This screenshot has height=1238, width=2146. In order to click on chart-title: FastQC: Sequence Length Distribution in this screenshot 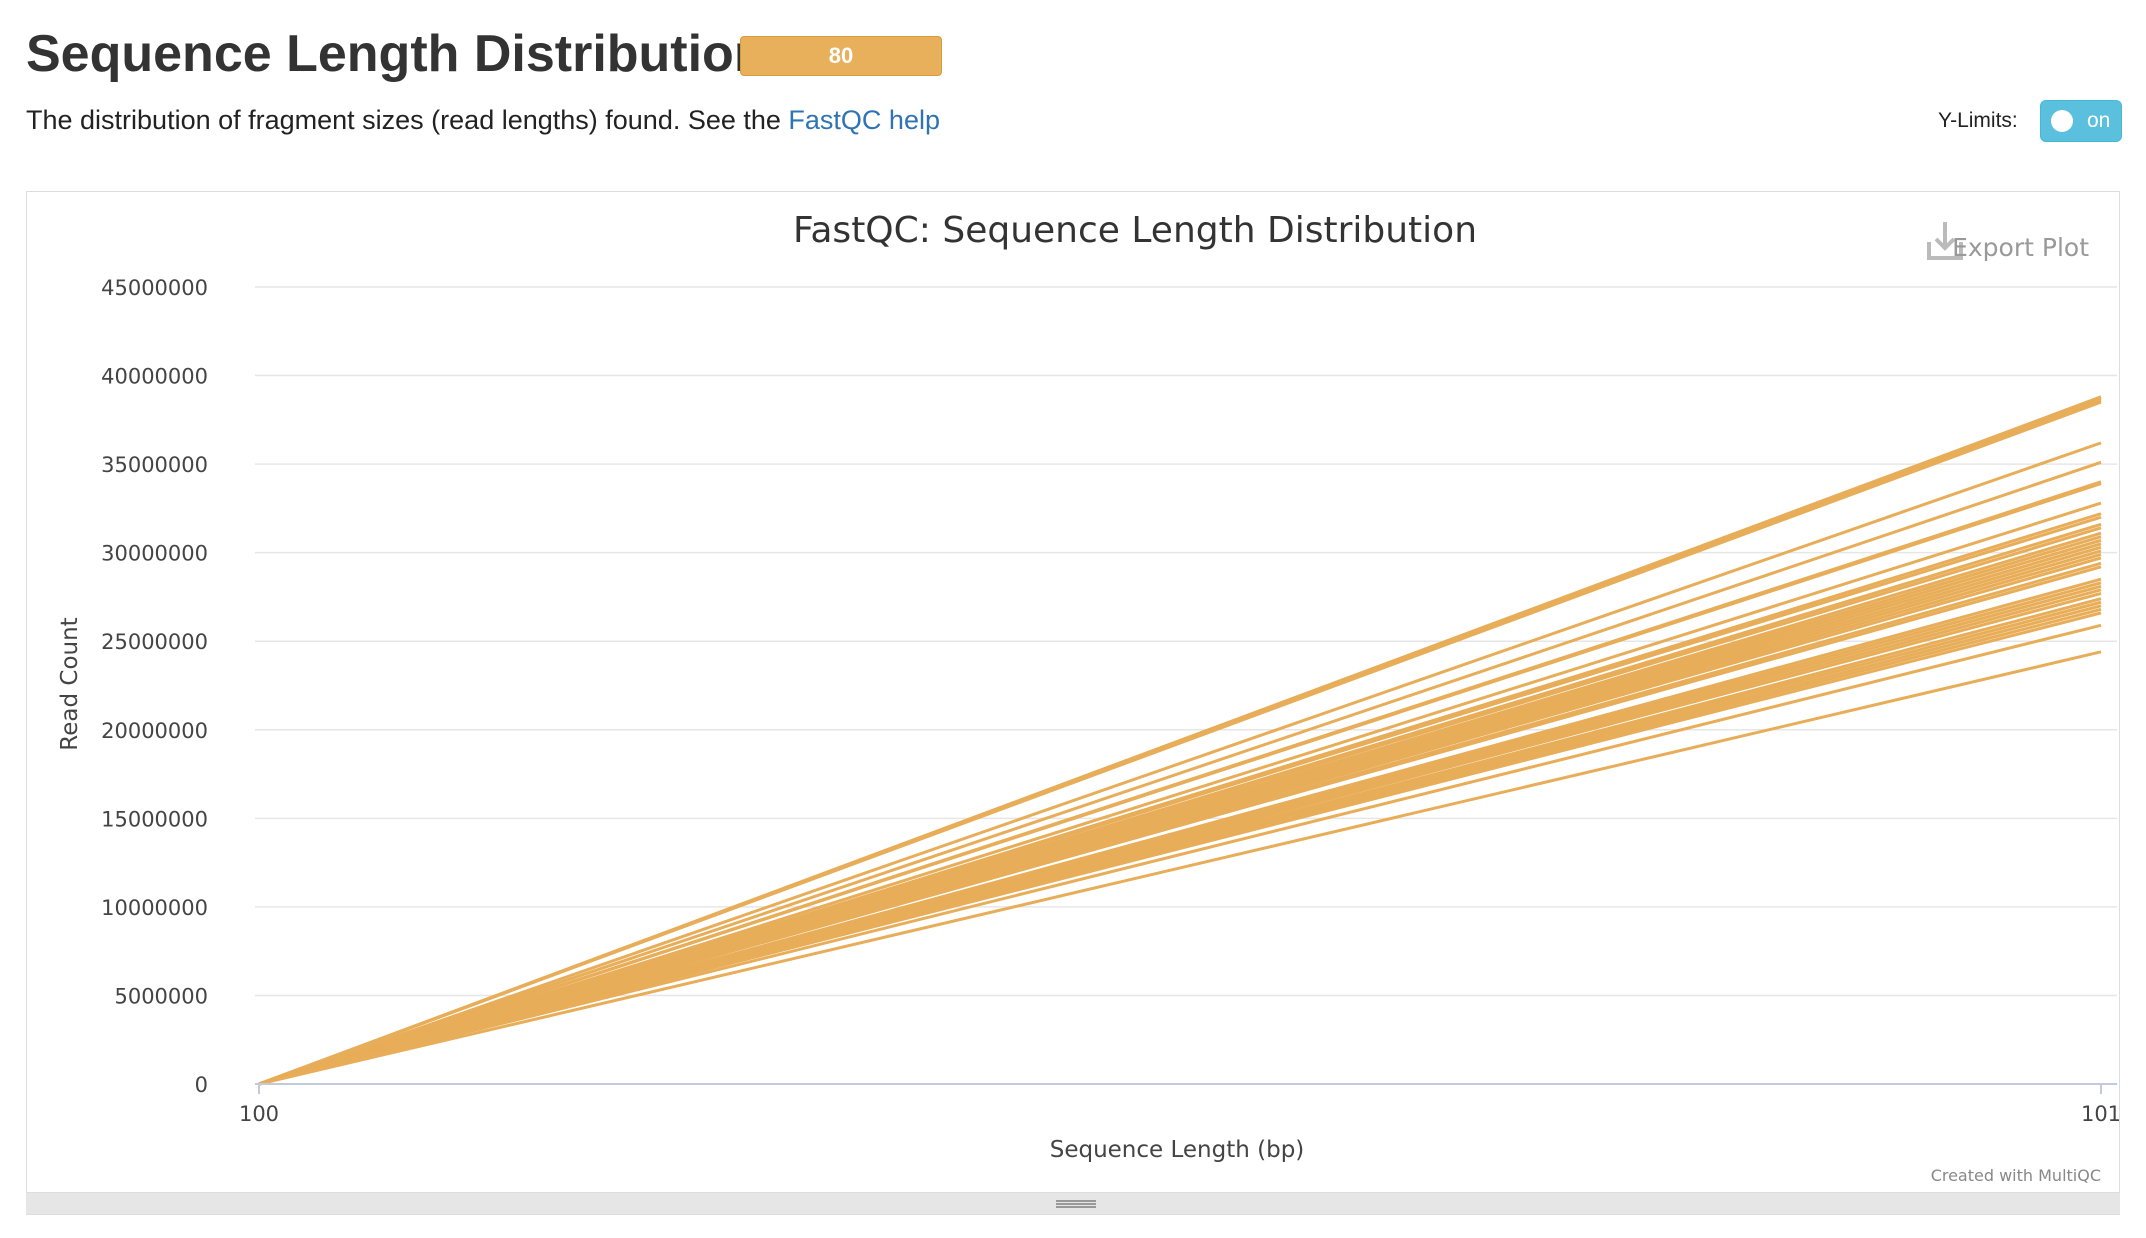, I will do `click(1135, 230)`.